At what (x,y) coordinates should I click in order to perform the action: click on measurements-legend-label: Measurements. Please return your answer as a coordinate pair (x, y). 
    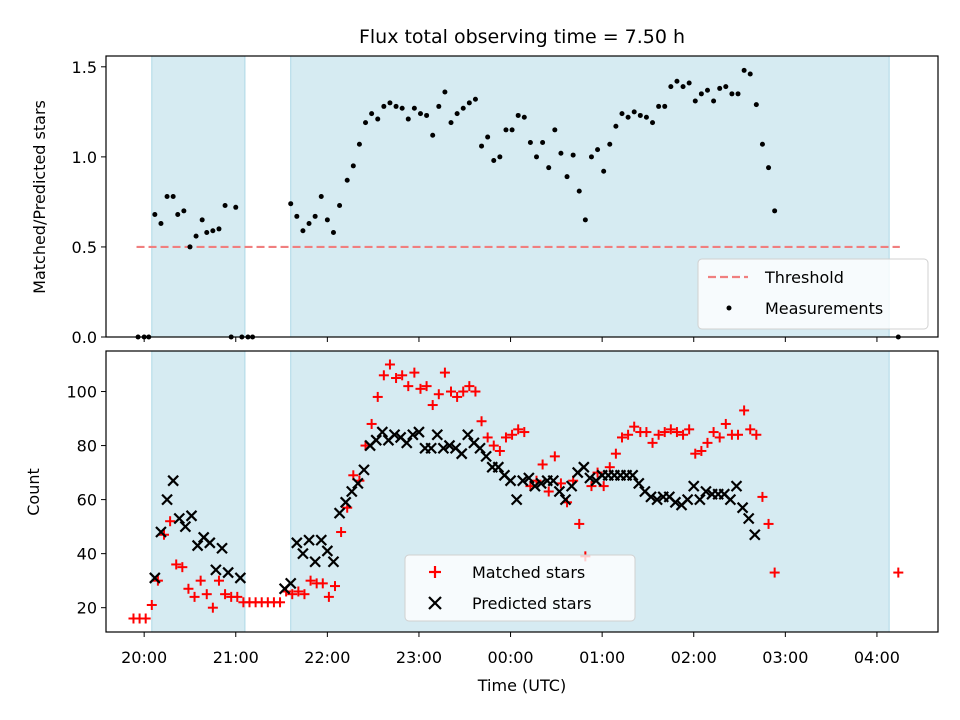
    Looking at the image, I should click on (824, 308).